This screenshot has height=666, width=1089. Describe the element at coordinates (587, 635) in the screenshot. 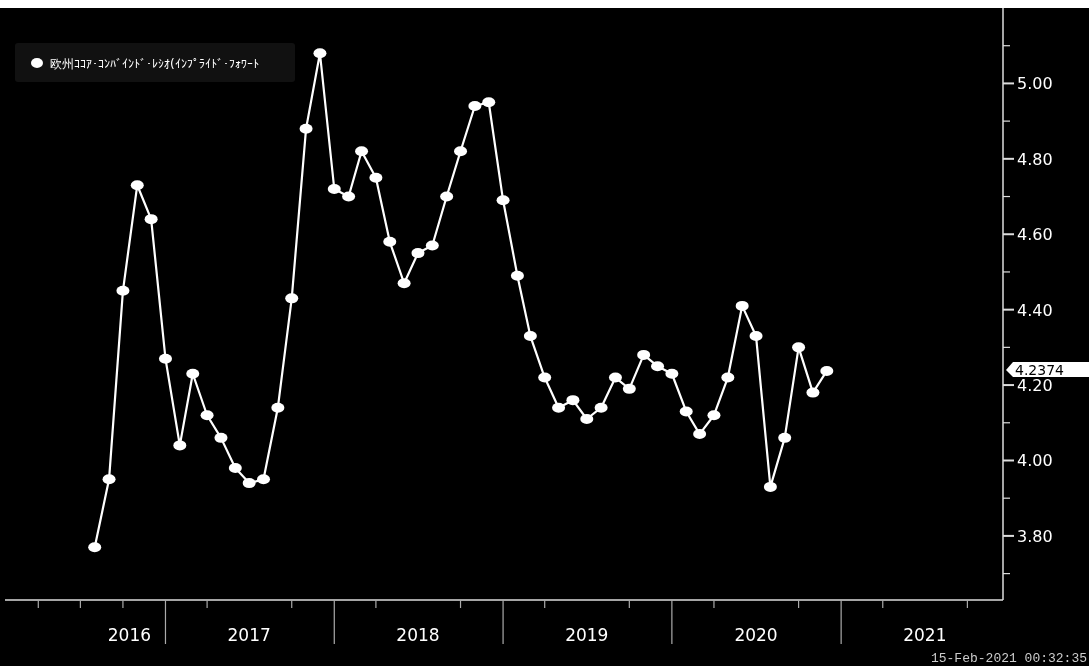

I see `x-tick-label: 2019` at that location.